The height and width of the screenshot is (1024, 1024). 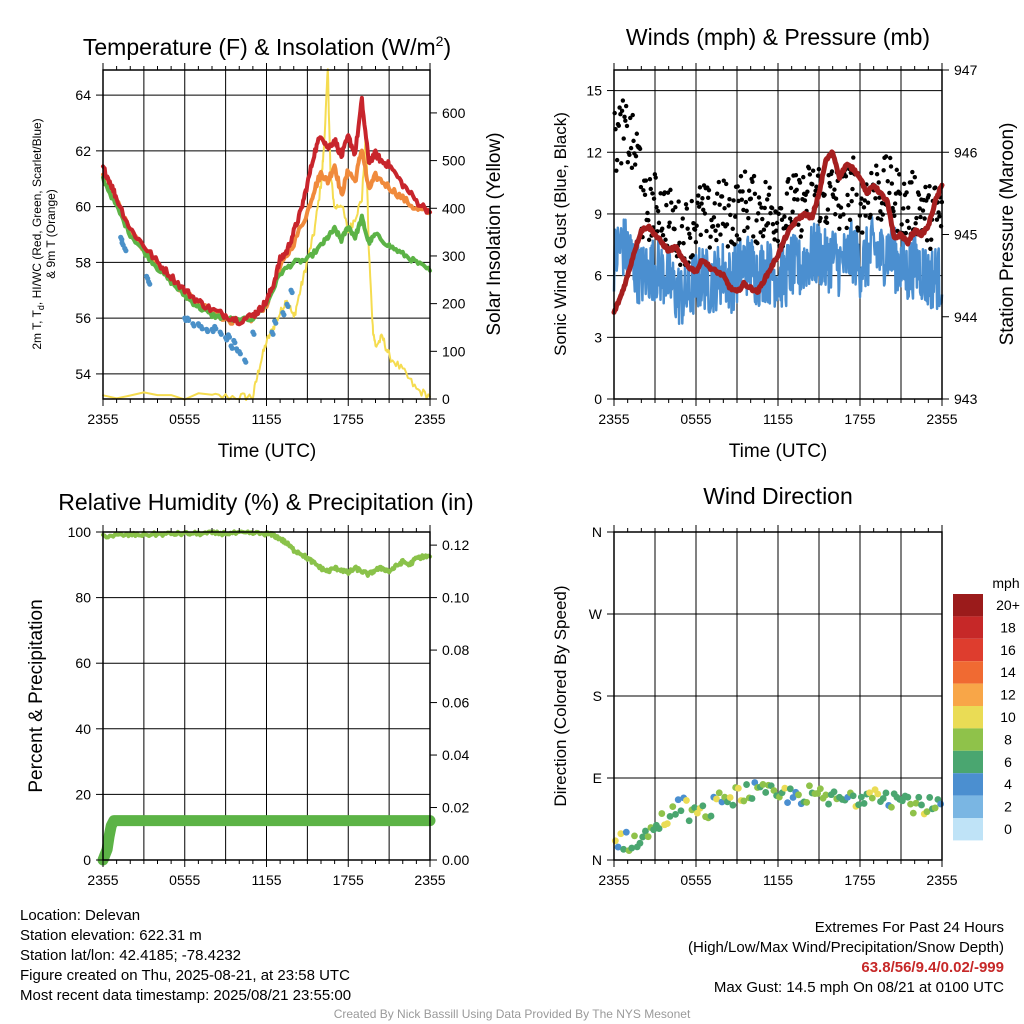 What do you see at coordinates (131, 955) in the screenshot?
I see `latlon-line: Station lat/lon: 42.4185; -78.4232` at bounding box center [131, 955].